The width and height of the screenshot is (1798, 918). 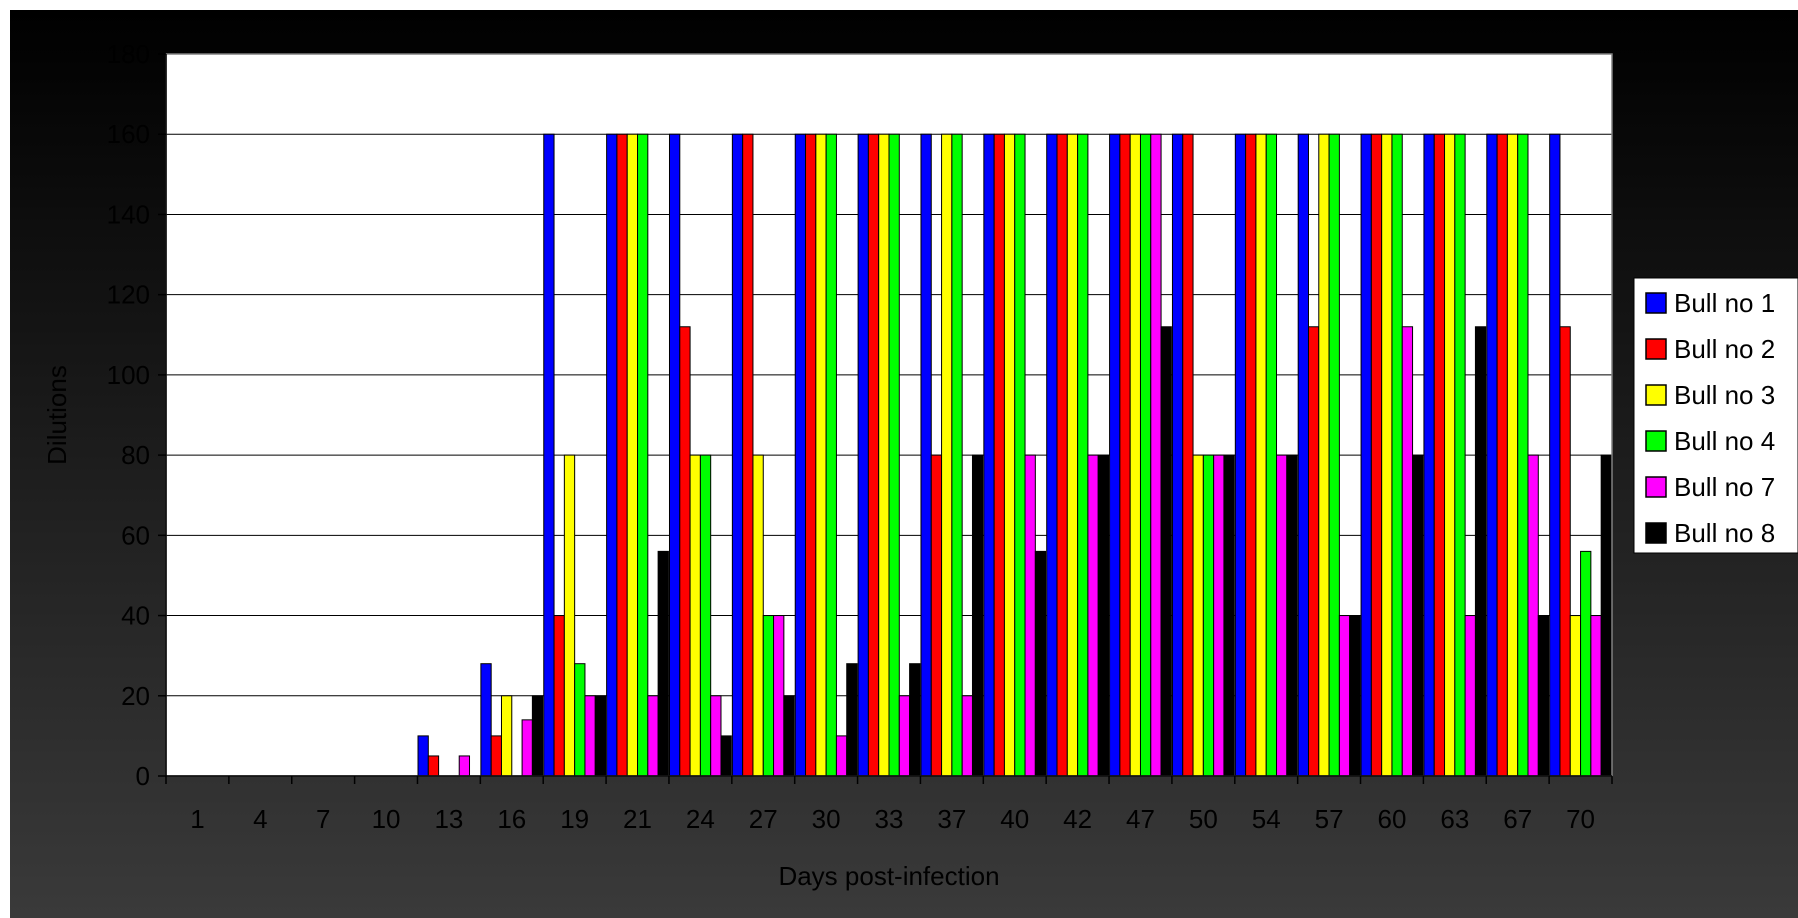 I want to click on legend-label: Bull no 8, so click(x=1724, y=533).